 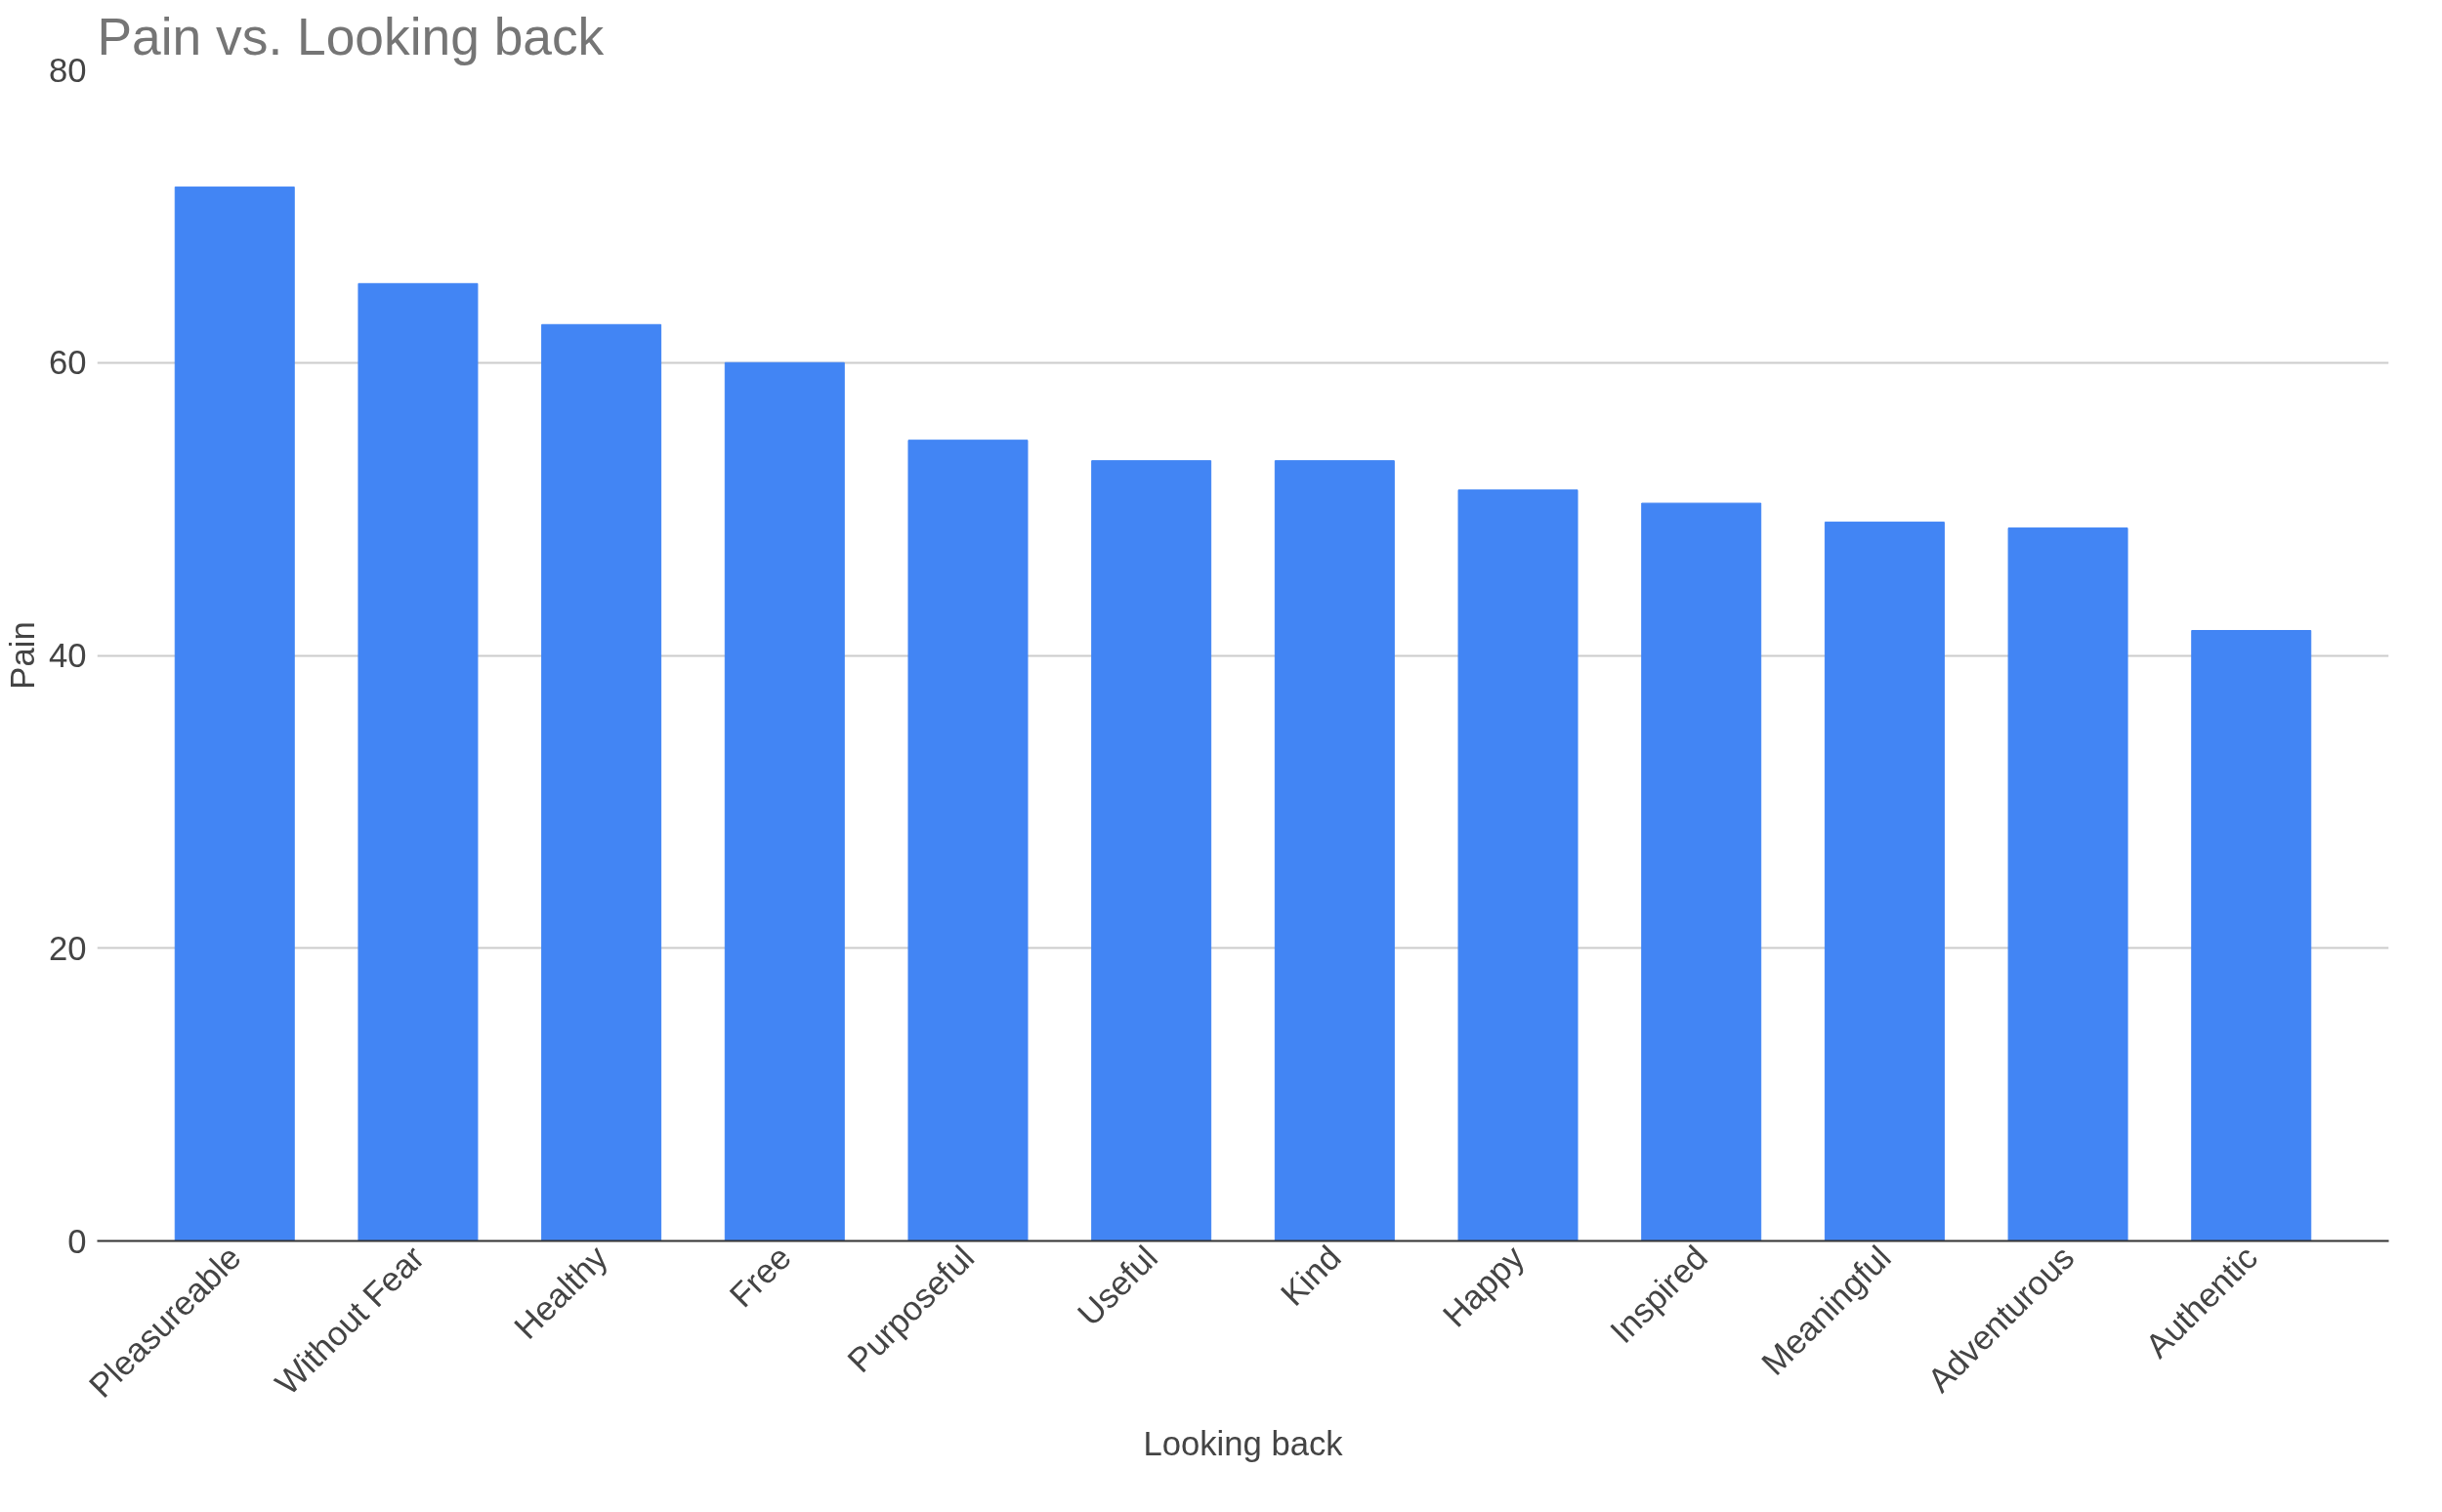 What do you see at coordinates (67, 655) in the screenshot?
I see `y-tick-label: 40` at bounding box center [67, 655].